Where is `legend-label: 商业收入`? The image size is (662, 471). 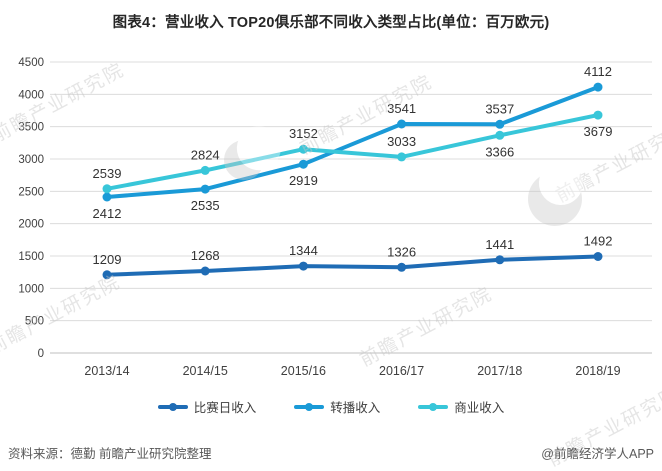
legend-label: 商业收入 is located at coordinates (479, 408).